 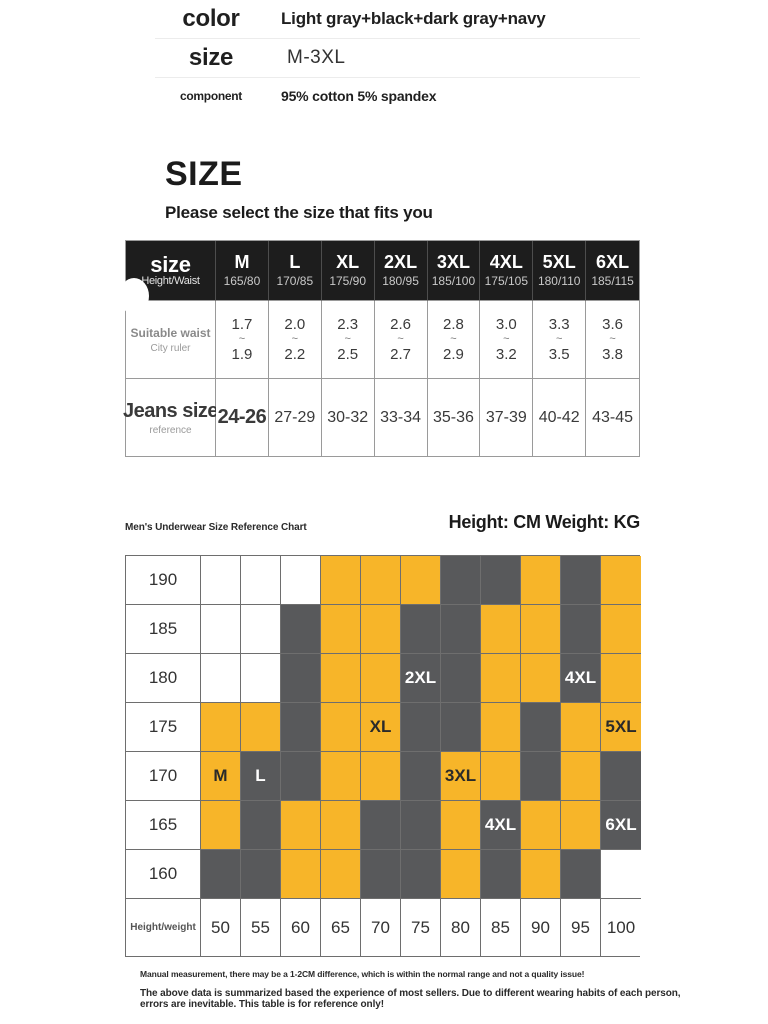 What do you see at coordinates (211, 18) in the screenshot?
I see `spec-label: color` at bounding box center [211, 18].